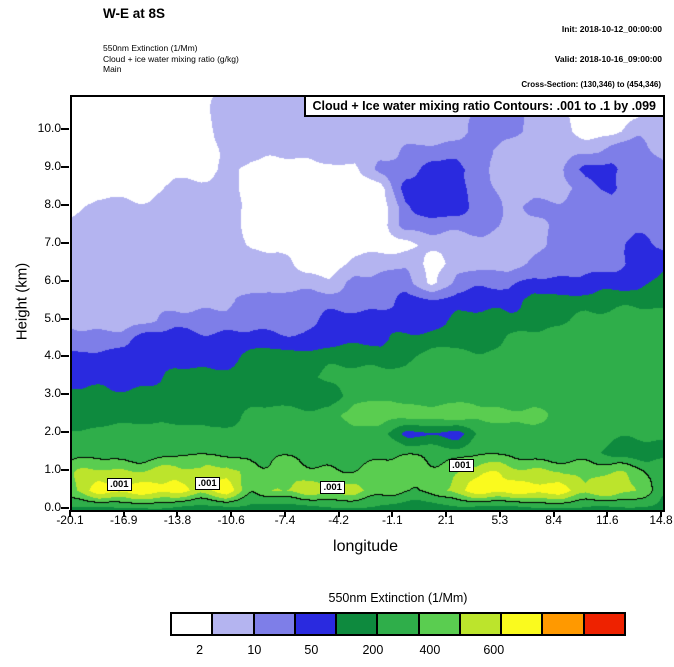  I want to click on field-legend-extinction: 550nm Extinction (1/Mm), so click(150, 48).